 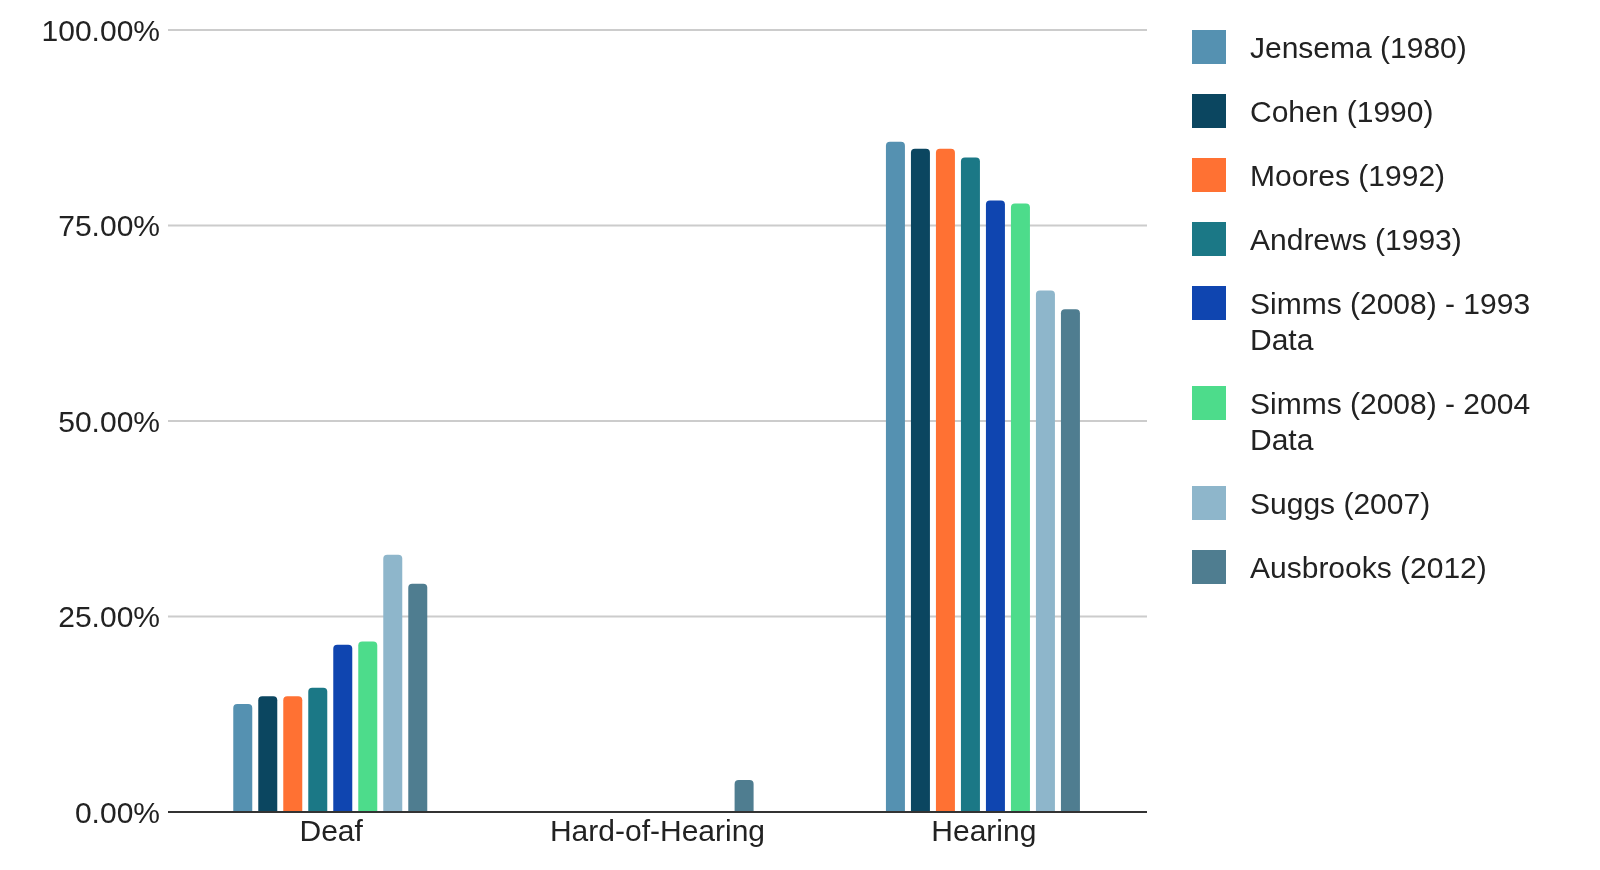 What do you see at coordinates (117, 812) in the screenshot?
I see `y-tick-label: 0.00%` at bounding box center [117, 812].